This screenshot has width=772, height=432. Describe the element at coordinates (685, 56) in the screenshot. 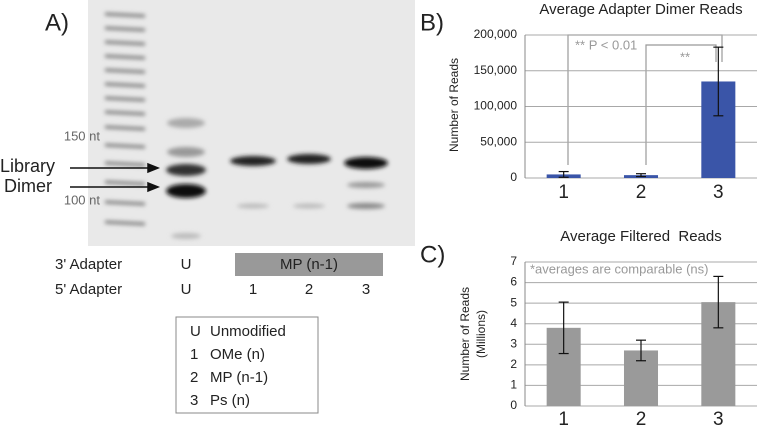

I see `annotation: **` at that location.